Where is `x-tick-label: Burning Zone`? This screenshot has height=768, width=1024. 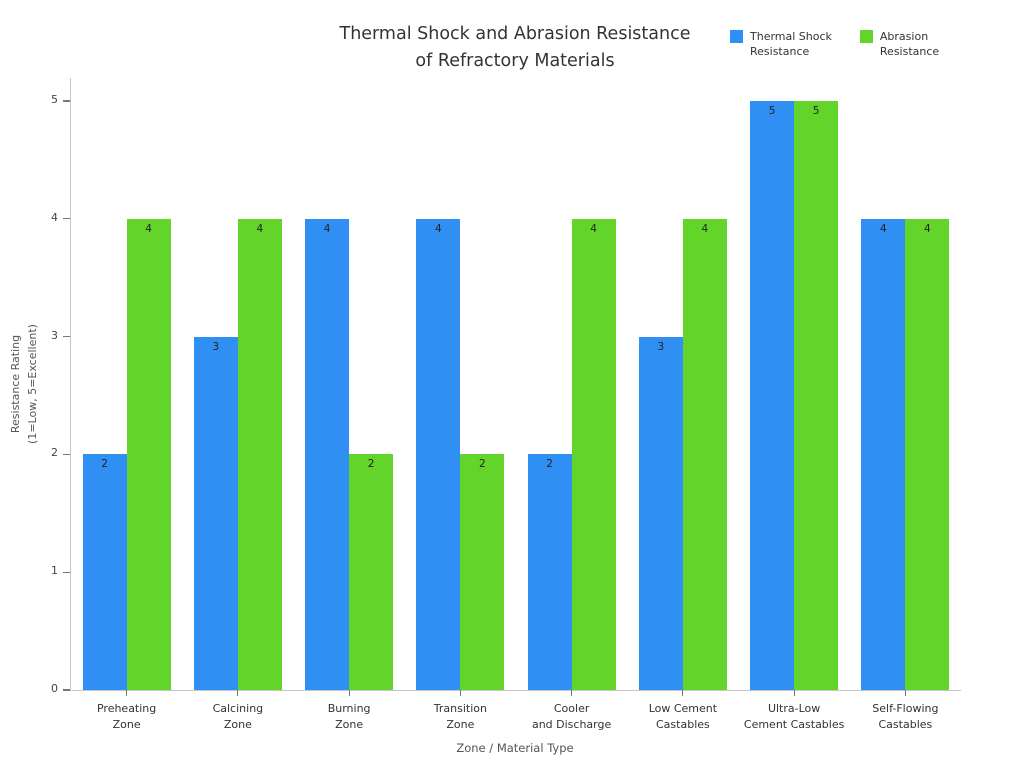 x-tick-label: Burning Zone is located at coordinates (349, 716).